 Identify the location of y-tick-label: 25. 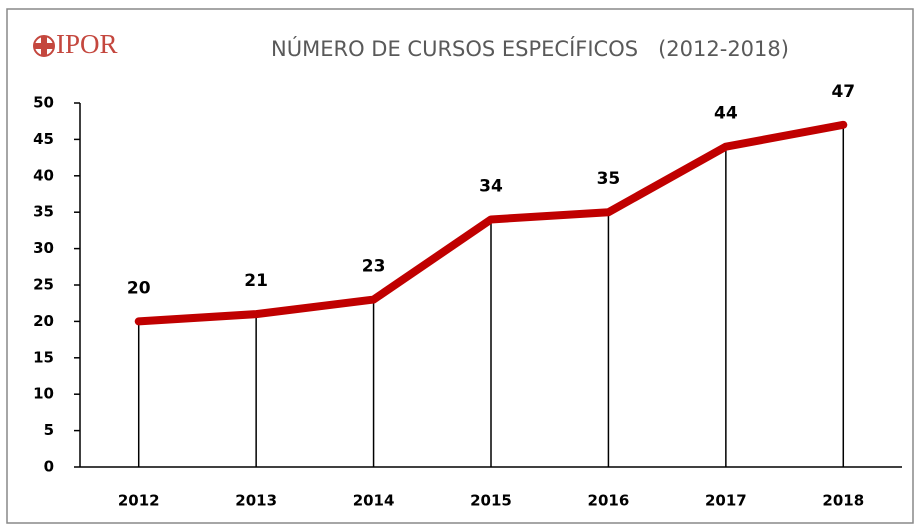
(43, 285).